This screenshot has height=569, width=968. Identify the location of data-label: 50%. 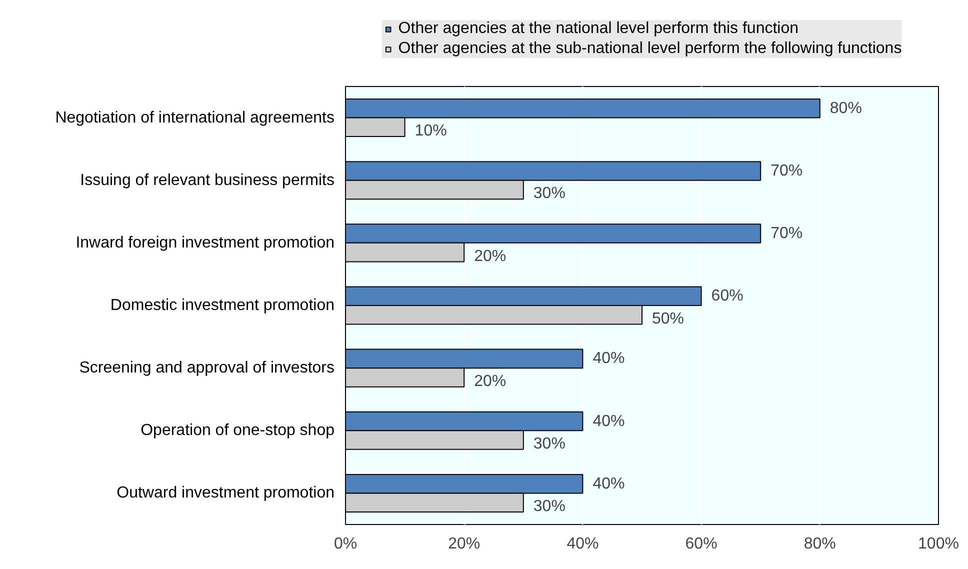
(668, 319).